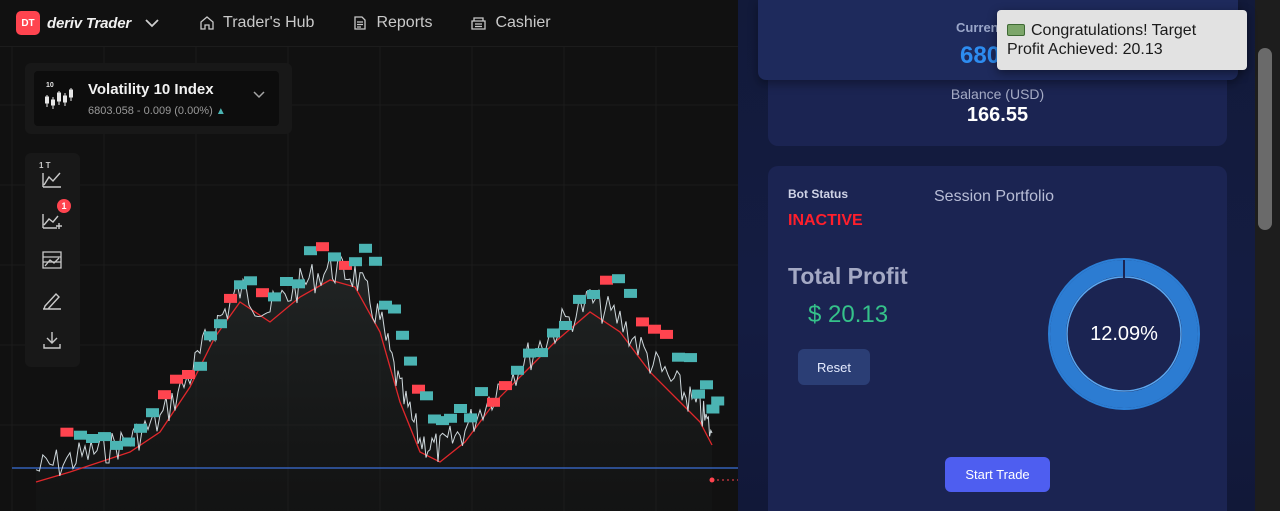 This screenshot has height=511, width=1280. What do you see at coordinates (994, 196) in the screenshot?
I see `session-portfolio-title: Session Portfolio` at bounding box center [994, 196].